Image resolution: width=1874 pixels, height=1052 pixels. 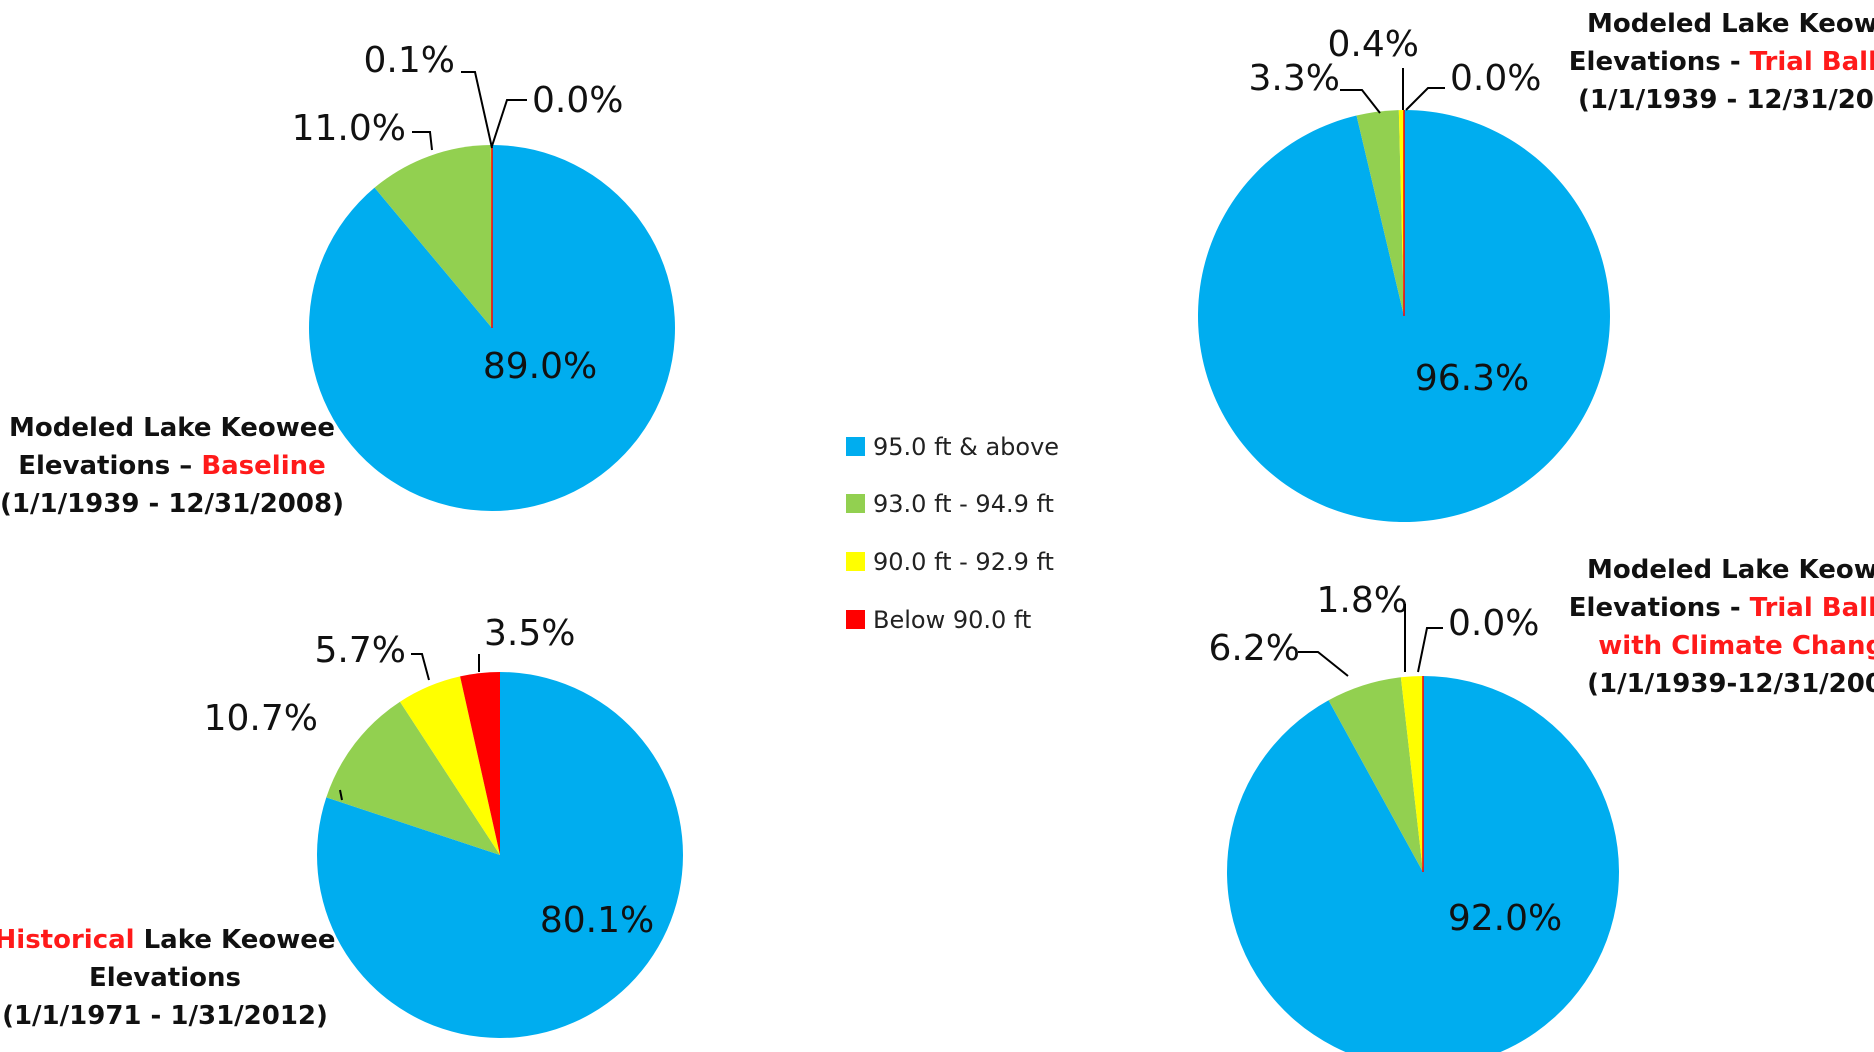 I want to click on pie-chart-trial-balloon: 96.3% 3.3%0.4% 0.0%, so click(x=1404, y=273).